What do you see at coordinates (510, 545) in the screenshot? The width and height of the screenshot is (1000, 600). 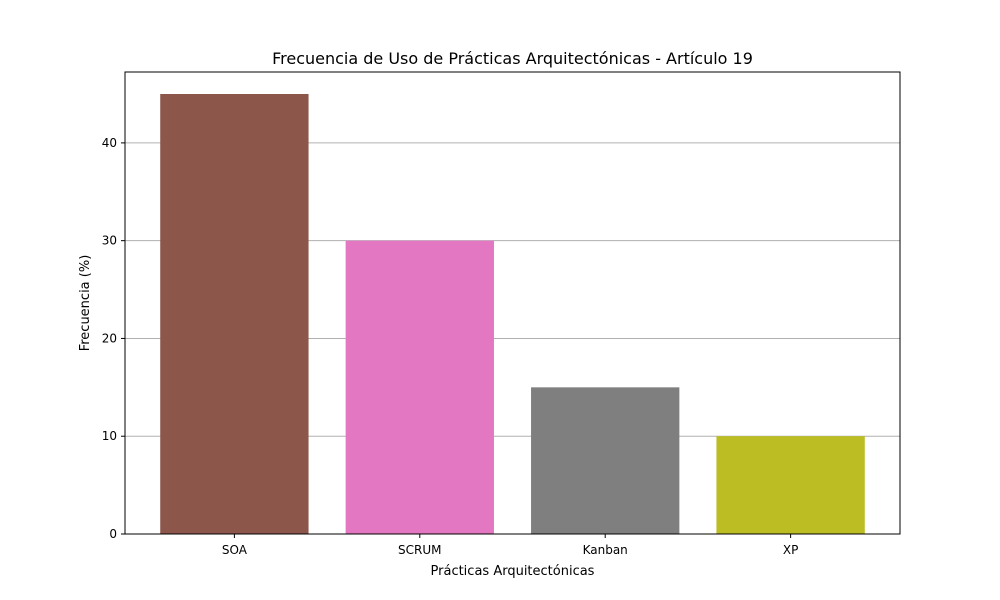 I see `x-axis-ticks: SOA SCRUM Kanban XP` at bounding box center [510, 545].